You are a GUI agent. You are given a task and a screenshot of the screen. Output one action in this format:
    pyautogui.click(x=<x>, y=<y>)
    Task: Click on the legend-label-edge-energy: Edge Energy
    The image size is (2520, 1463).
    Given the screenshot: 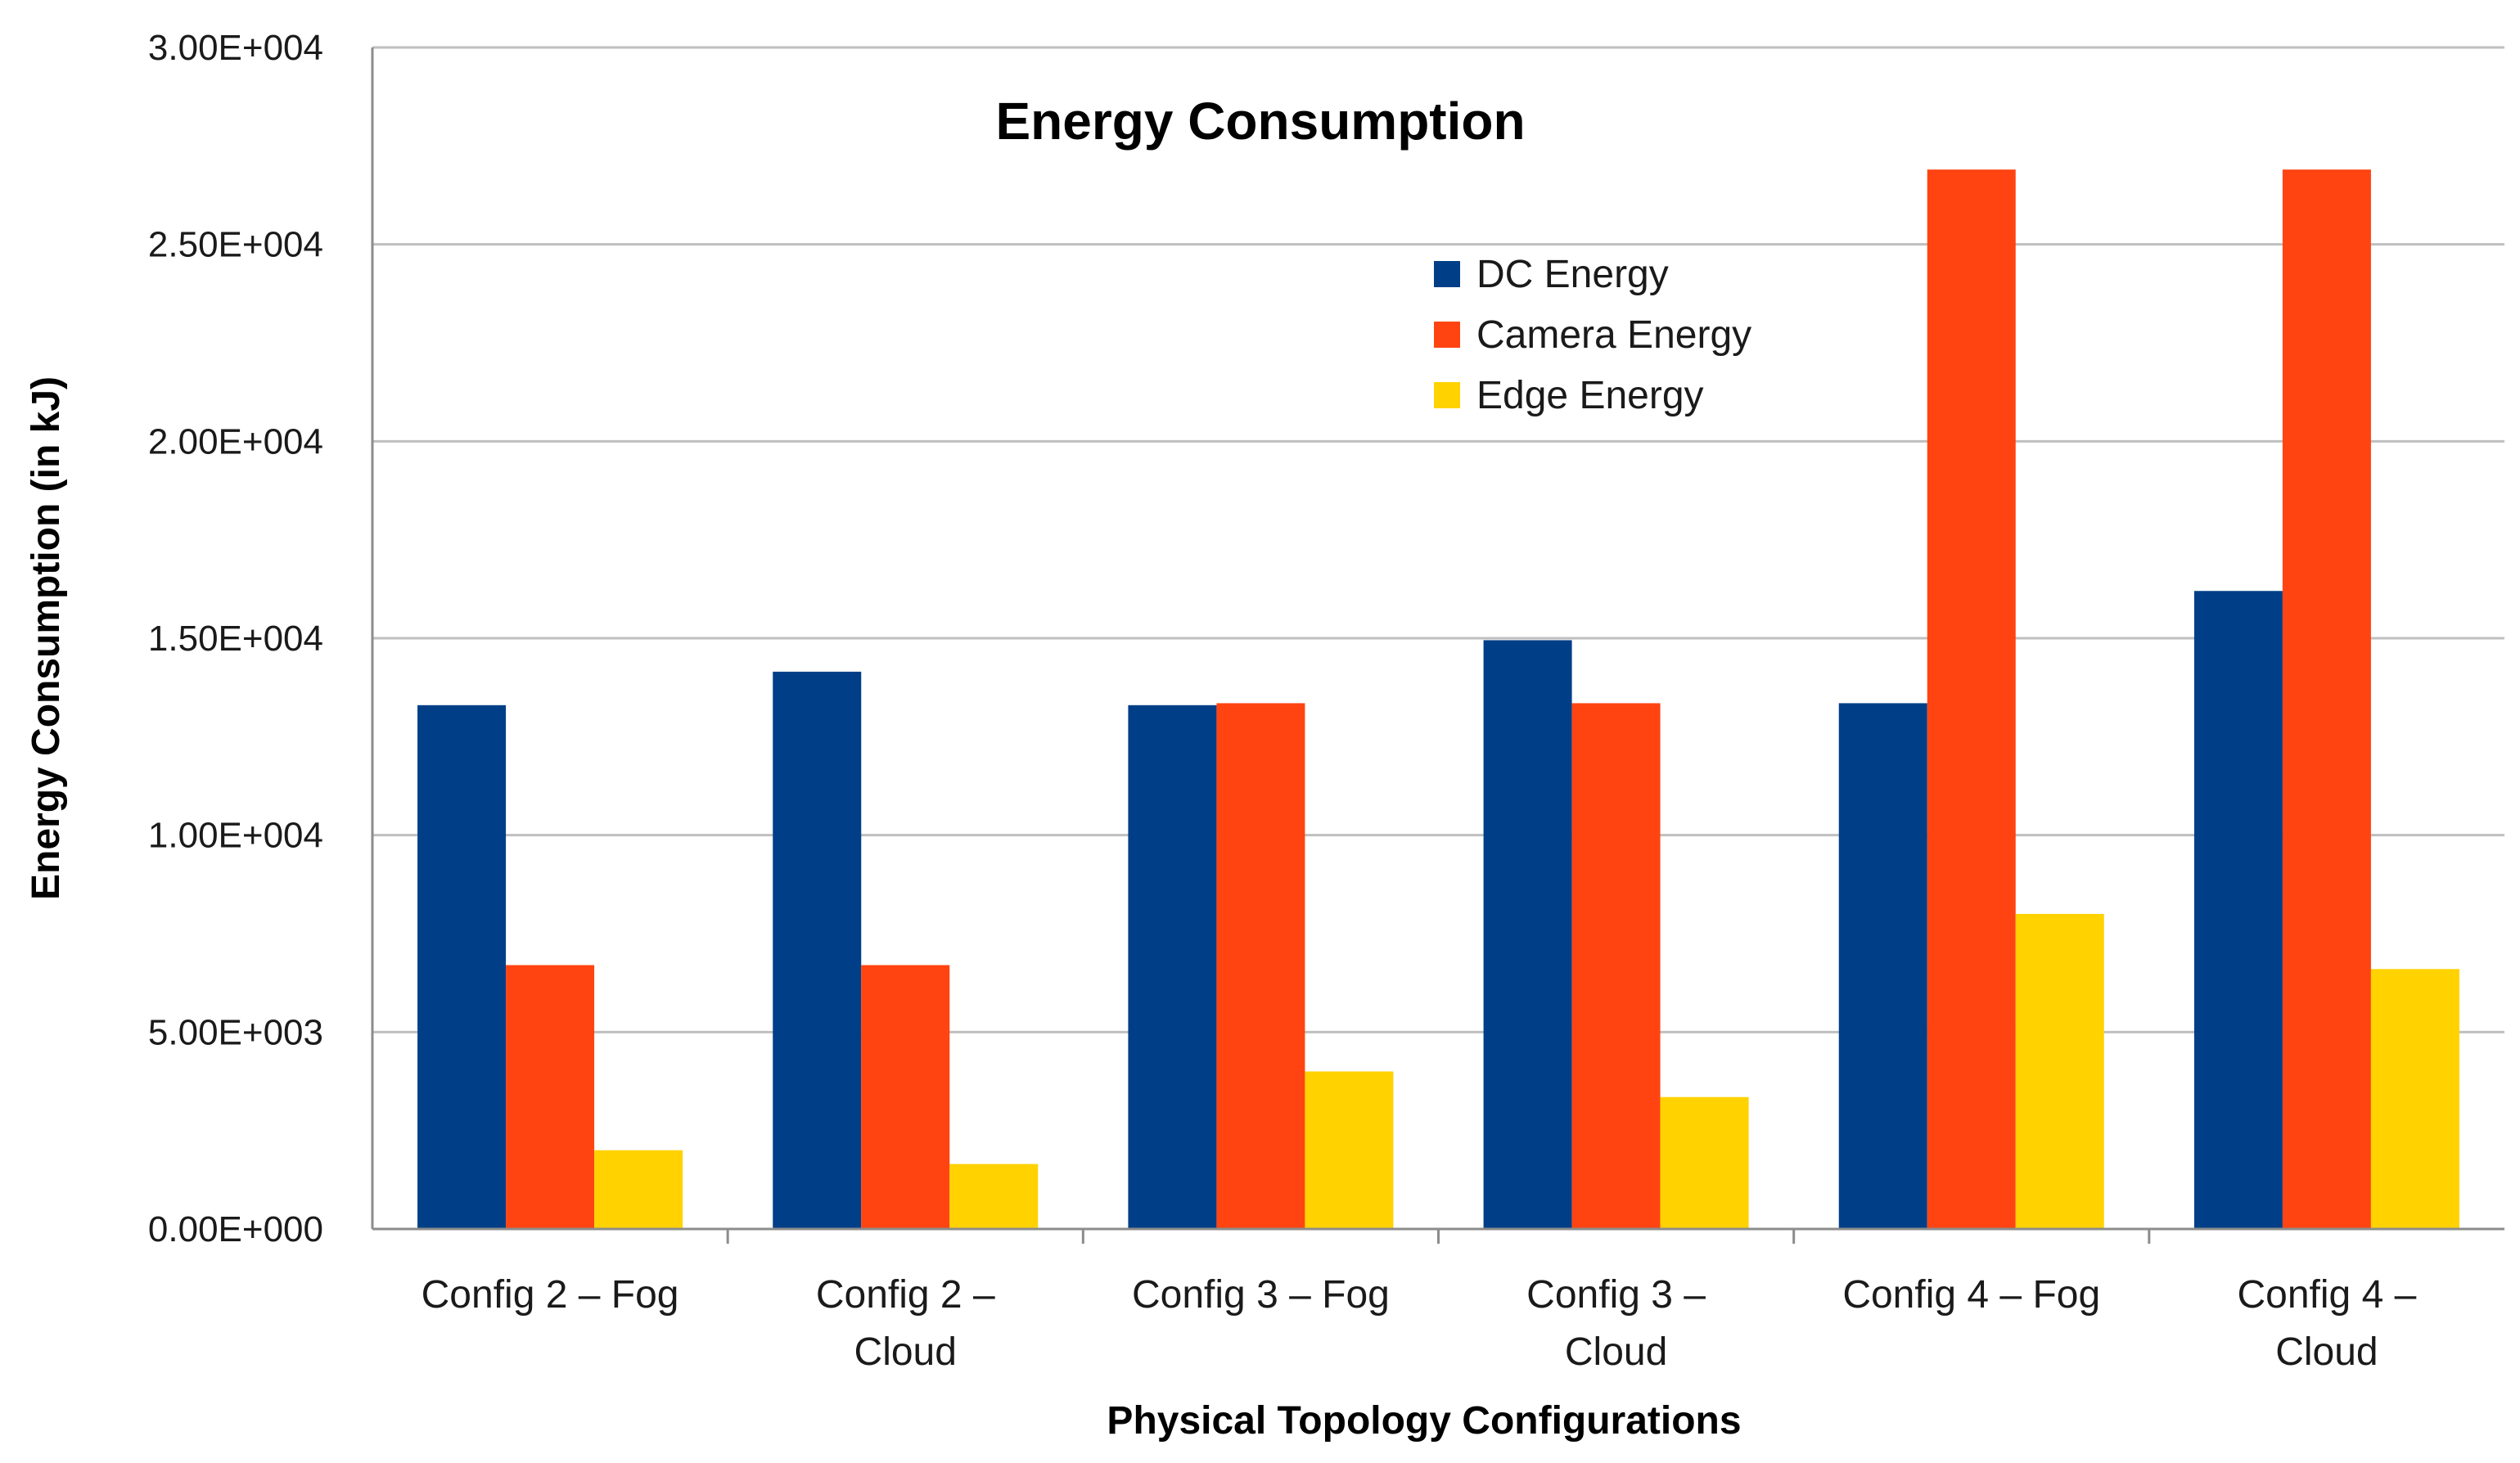 What is the action you would take?
    pyautogui.click(x=1590, y=396)
    